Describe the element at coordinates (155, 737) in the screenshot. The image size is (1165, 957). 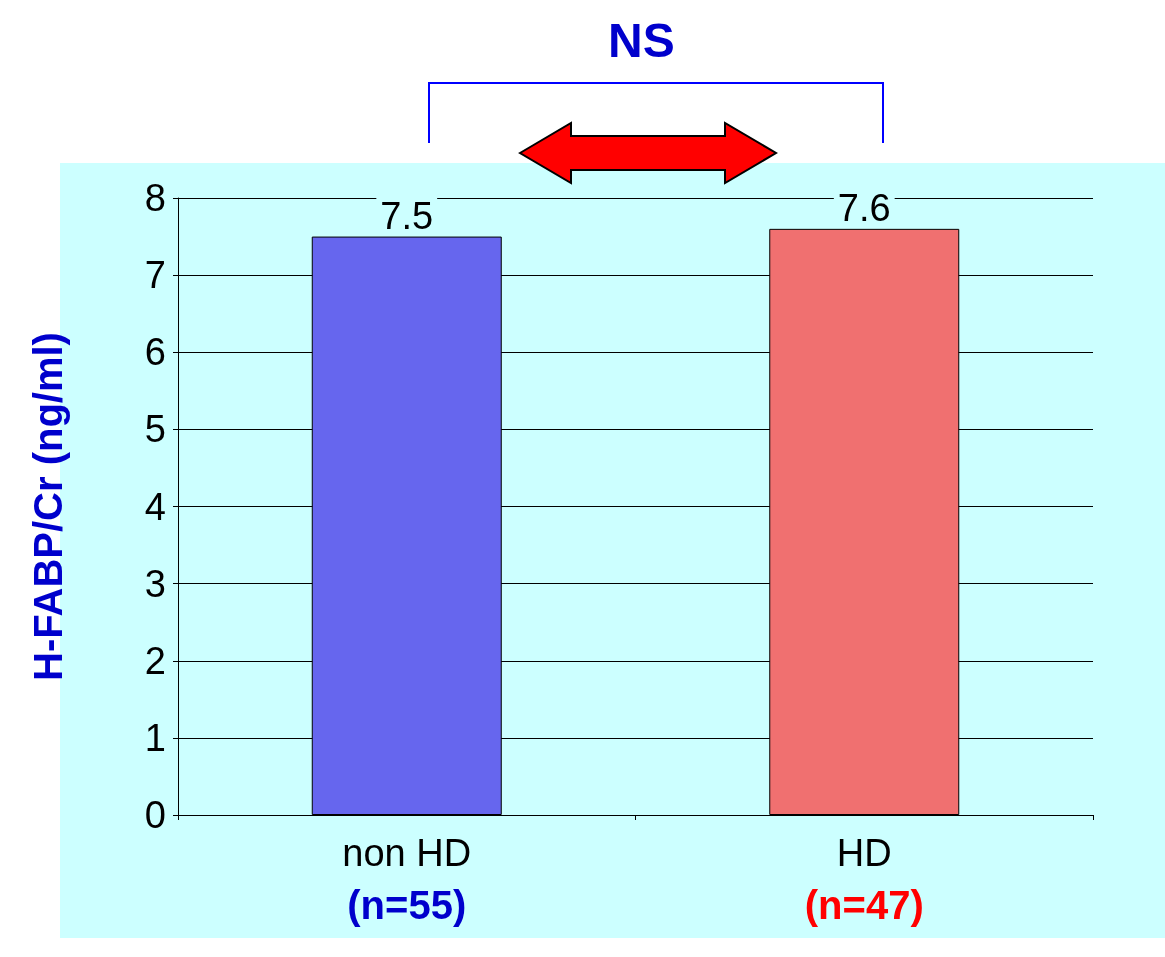
I see `y-tick-label: 1` at that location.